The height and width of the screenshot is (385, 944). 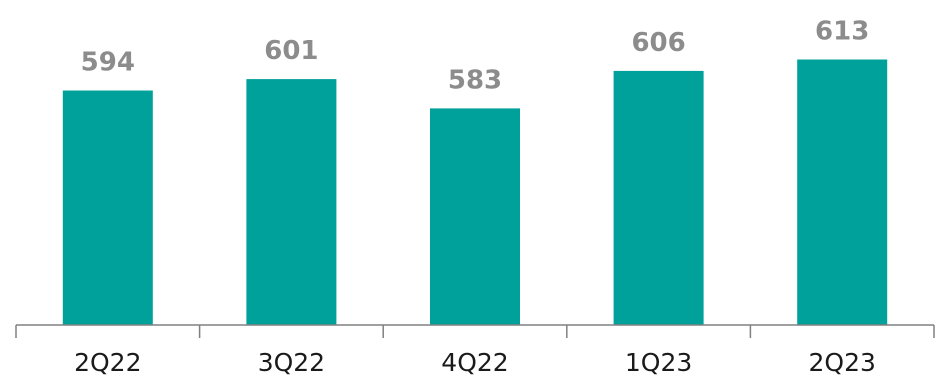 What do you see at coordinates (658, 362) in the screenshot?
I see `x-tick-label-1q23: 1Q23` at bounding box center [658, 362].